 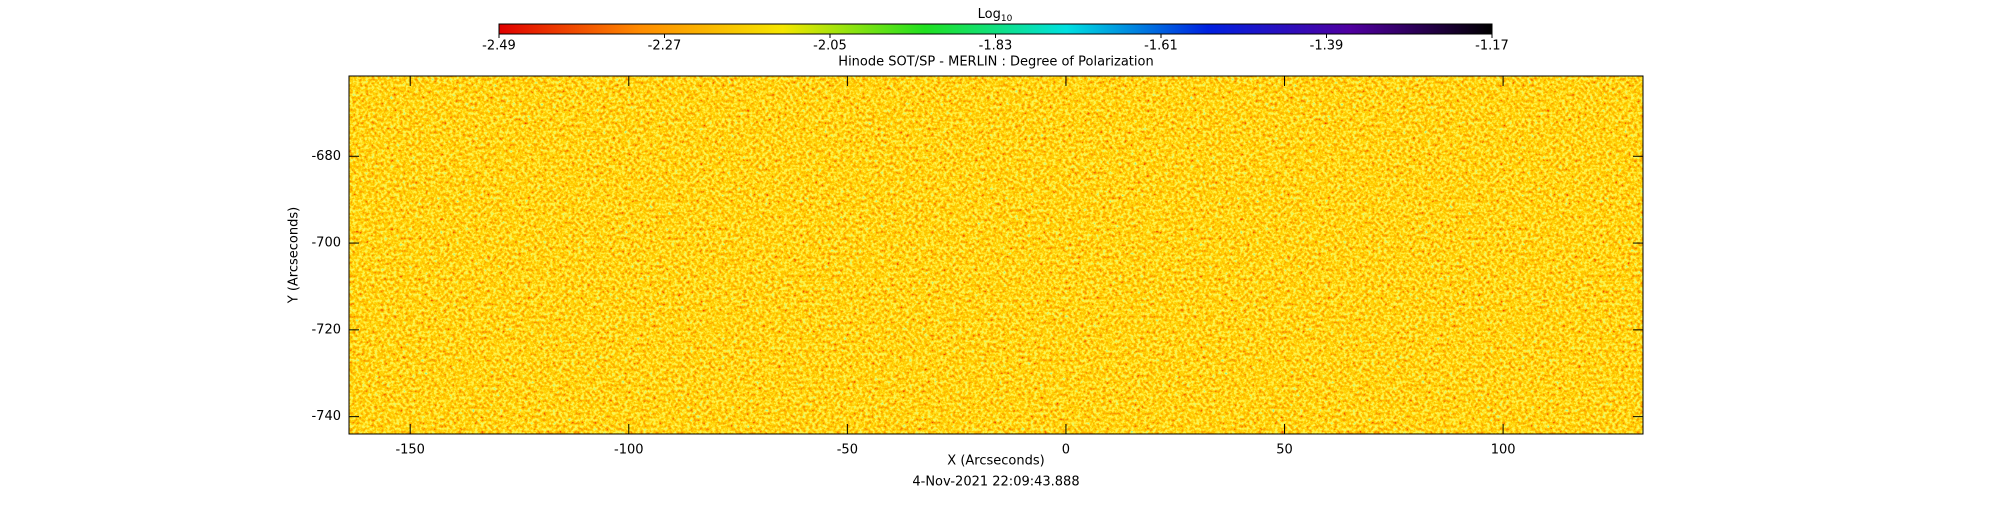 What do you see at coordinates (1284, 450) in the screenshot?
I see `x-tick-label: 50` at bounding box center [1284, 450].